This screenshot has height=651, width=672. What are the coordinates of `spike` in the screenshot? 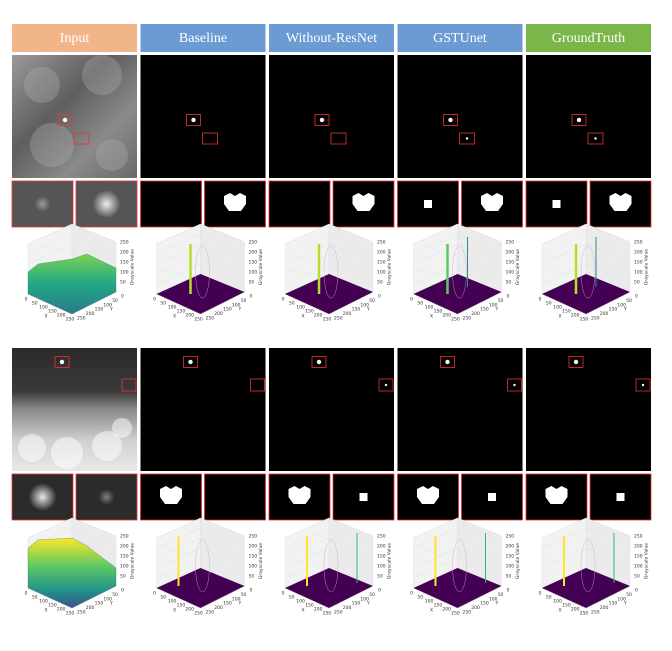 It's located at (178, 561).